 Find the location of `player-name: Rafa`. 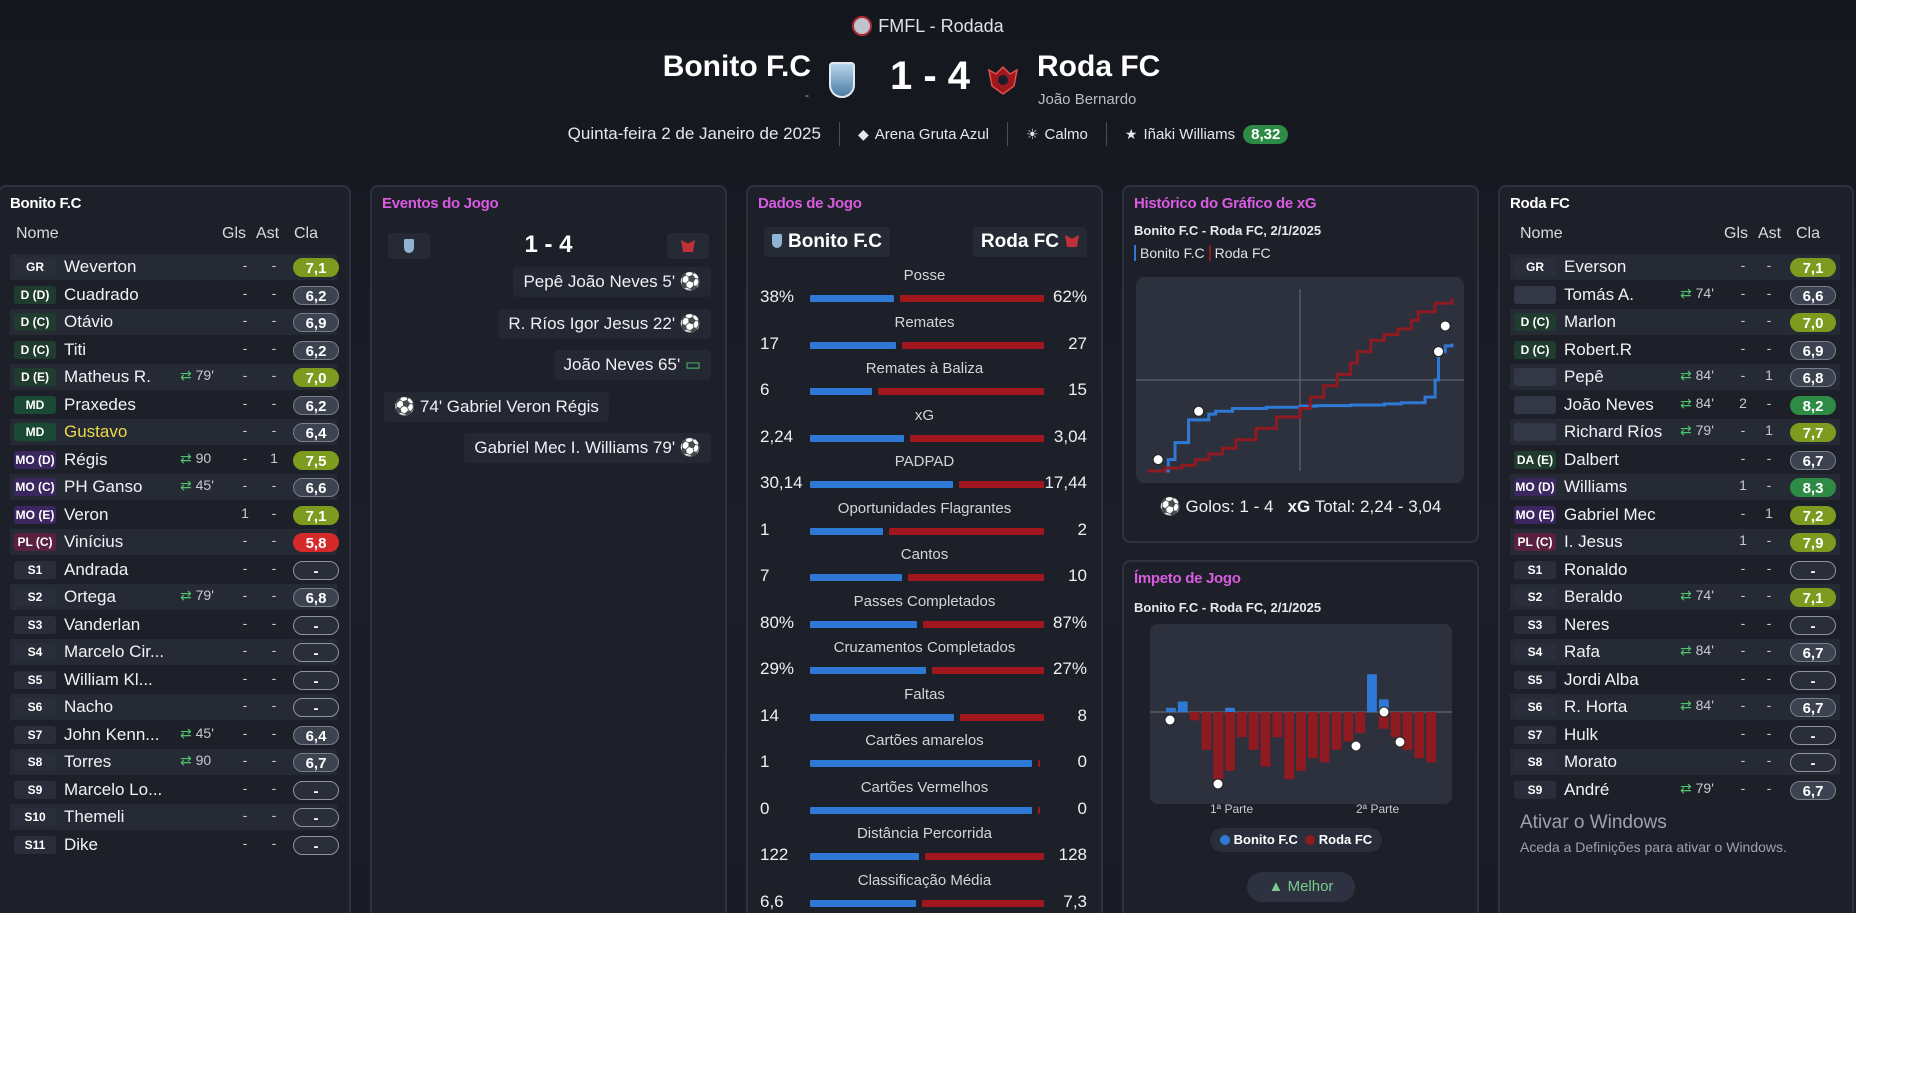

player-name: Rafa is located at coordinates (1582, 651).